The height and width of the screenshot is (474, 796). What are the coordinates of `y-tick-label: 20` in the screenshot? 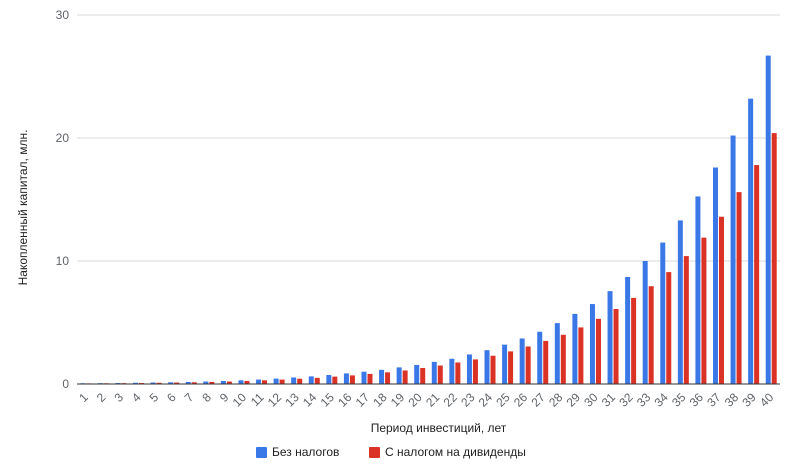 It's located at (63, 138).